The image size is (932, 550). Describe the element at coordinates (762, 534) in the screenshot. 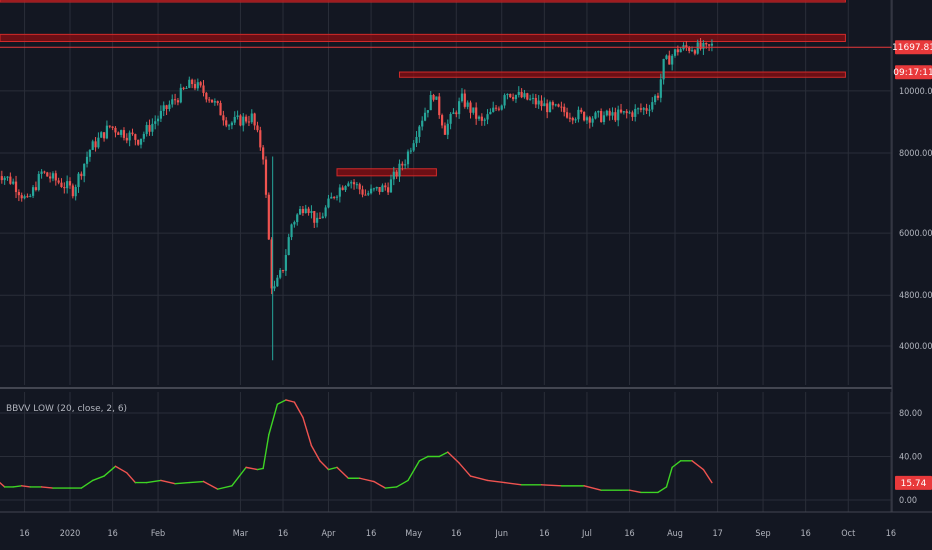

I see `x-tick-label: Sep` at that location.